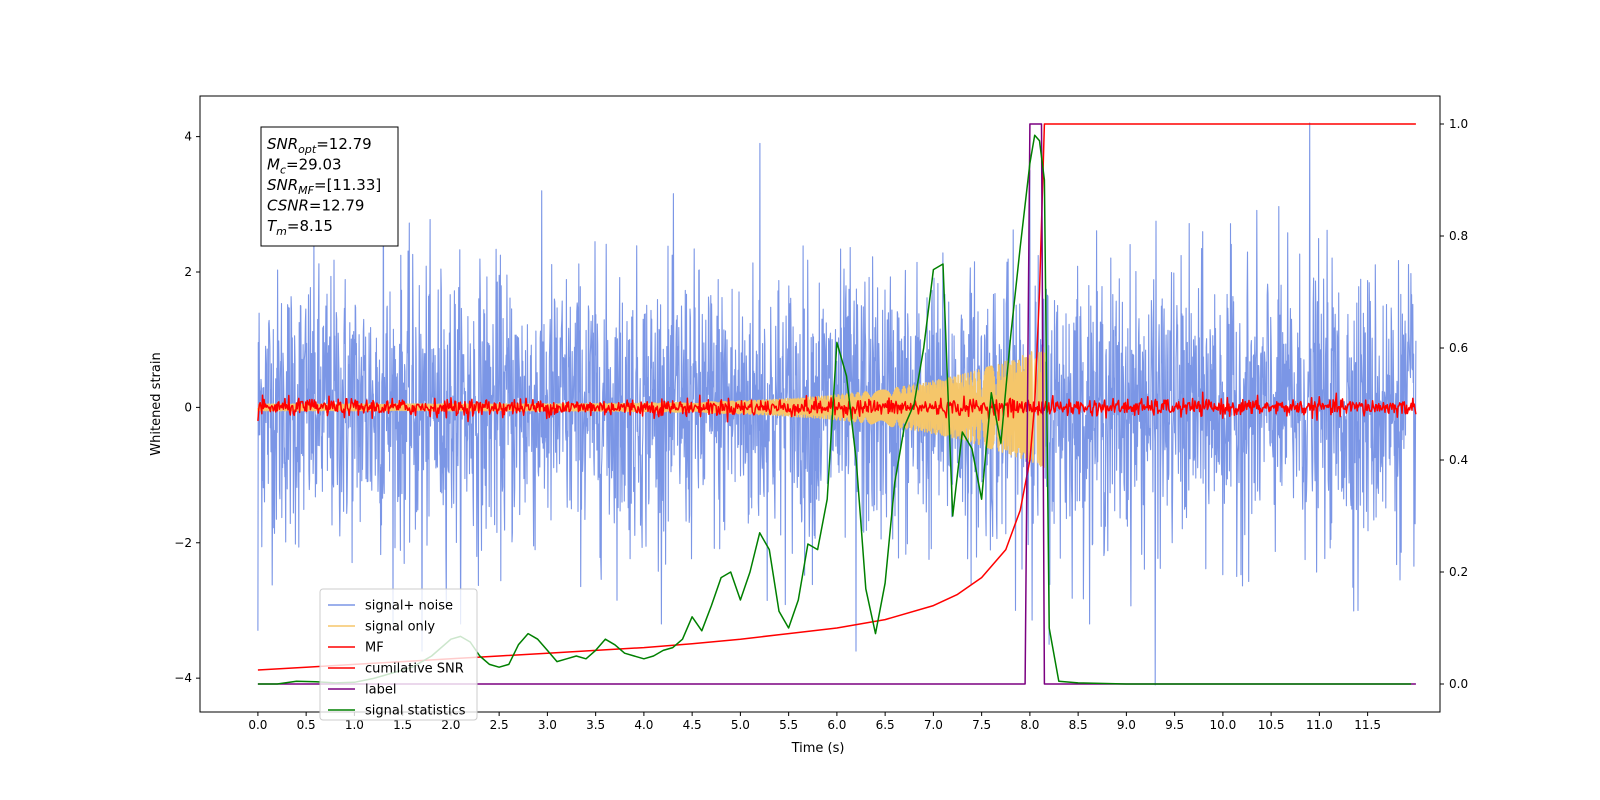 Image resolution: width=1600 pixels, height=800 pixels. What do you see at coordinates (414, 669) in the screenshot?
I see `legend-entry: cumilative SNR` at bounding box center [414, 669].